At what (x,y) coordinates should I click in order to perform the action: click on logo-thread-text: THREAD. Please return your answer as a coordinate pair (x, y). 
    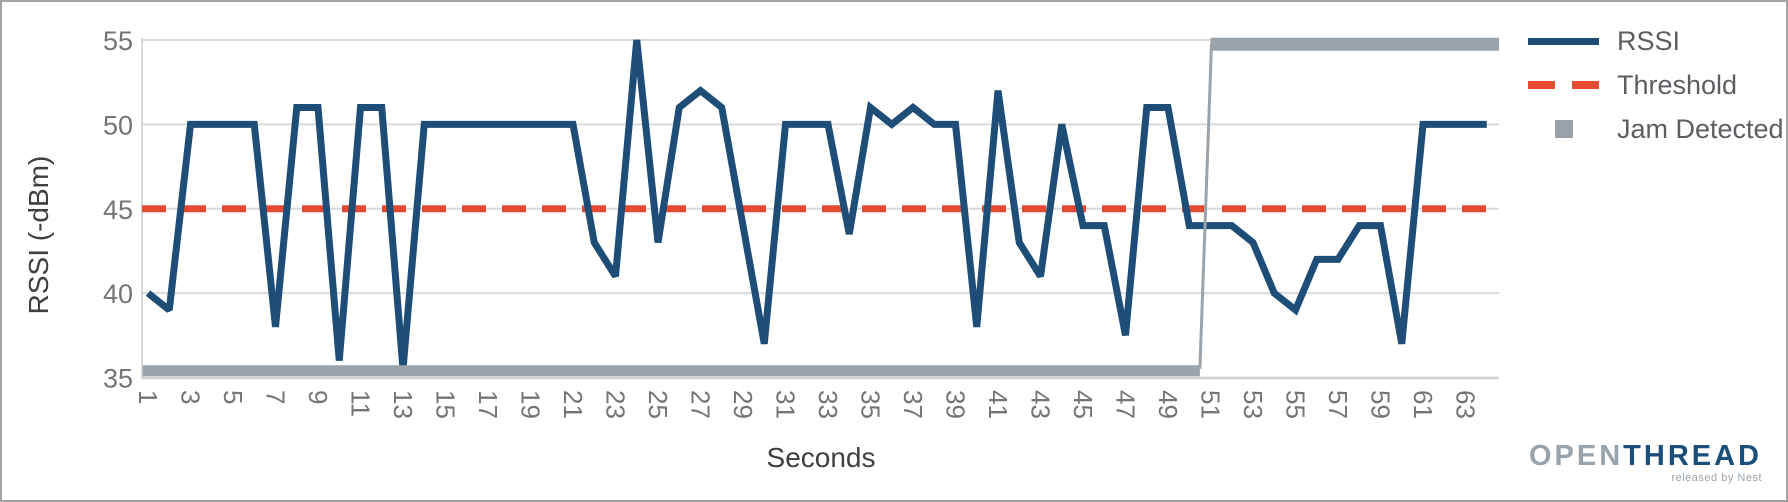
    Looking at the image, I should click on (1692, 456).